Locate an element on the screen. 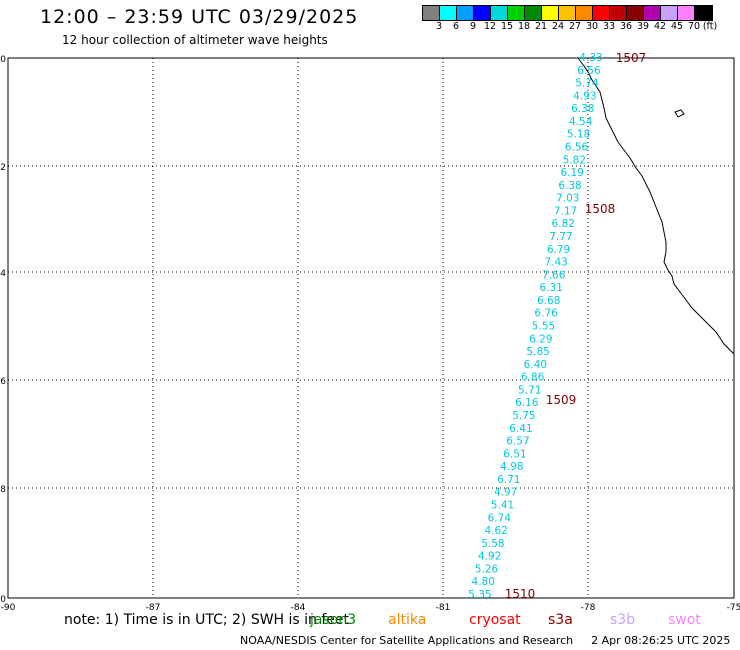  wave-height-label: 4.33 is located at coordinates (590, 58).